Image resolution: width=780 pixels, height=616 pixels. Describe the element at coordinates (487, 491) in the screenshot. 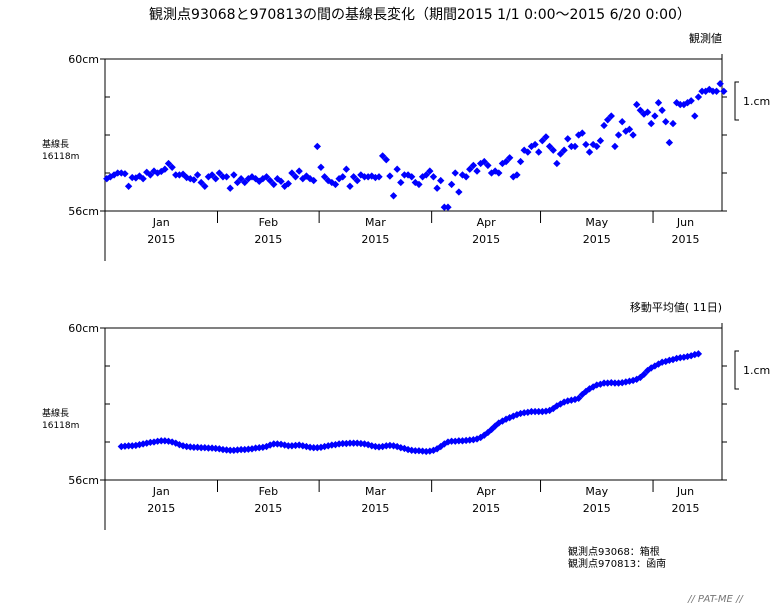

I see `month-label: Apr` at that location.